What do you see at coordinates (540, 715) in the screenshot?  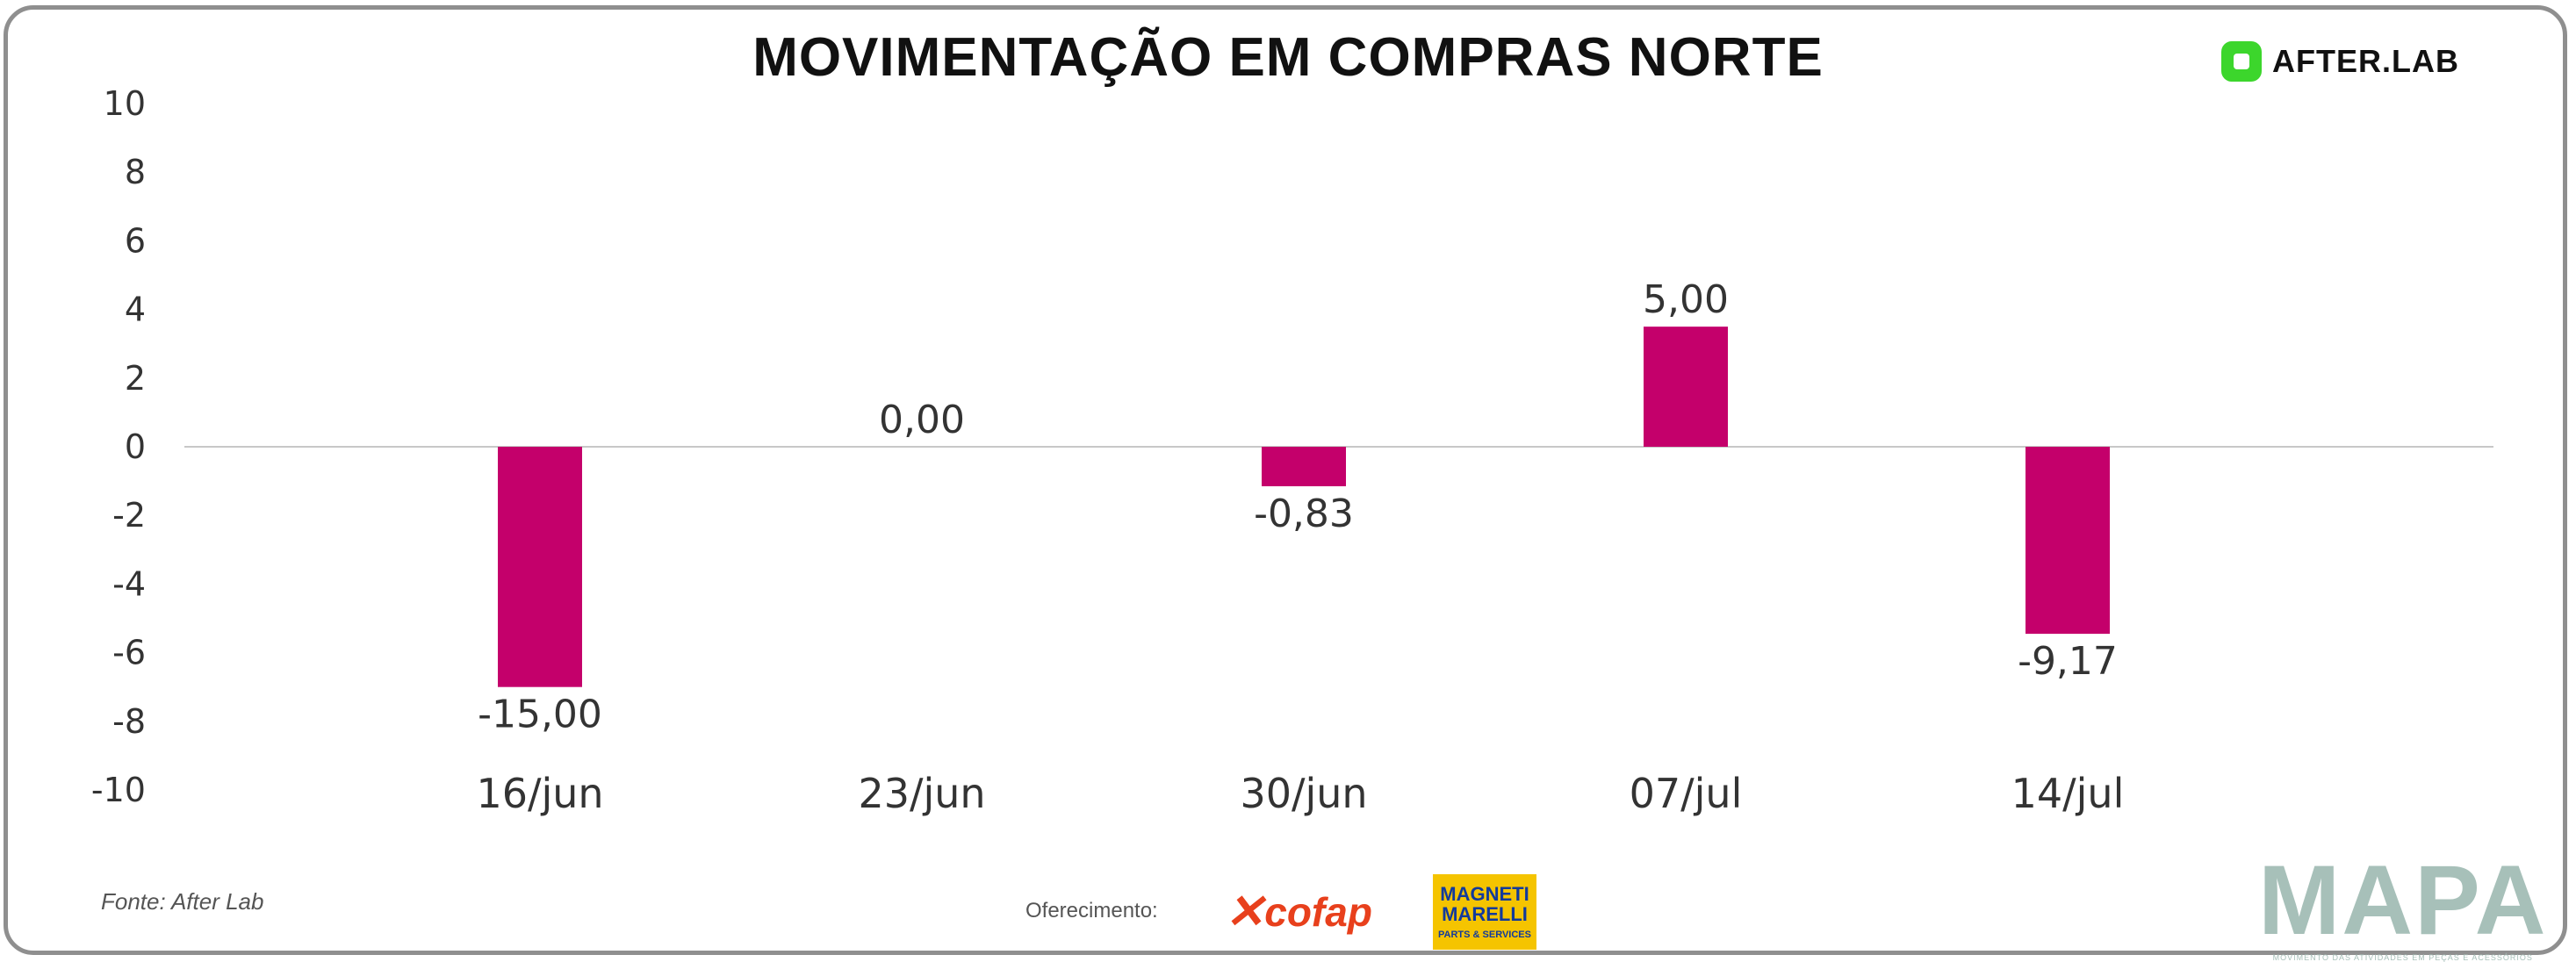 I see `data-label: -15,00` at bounding box center [540, 715].